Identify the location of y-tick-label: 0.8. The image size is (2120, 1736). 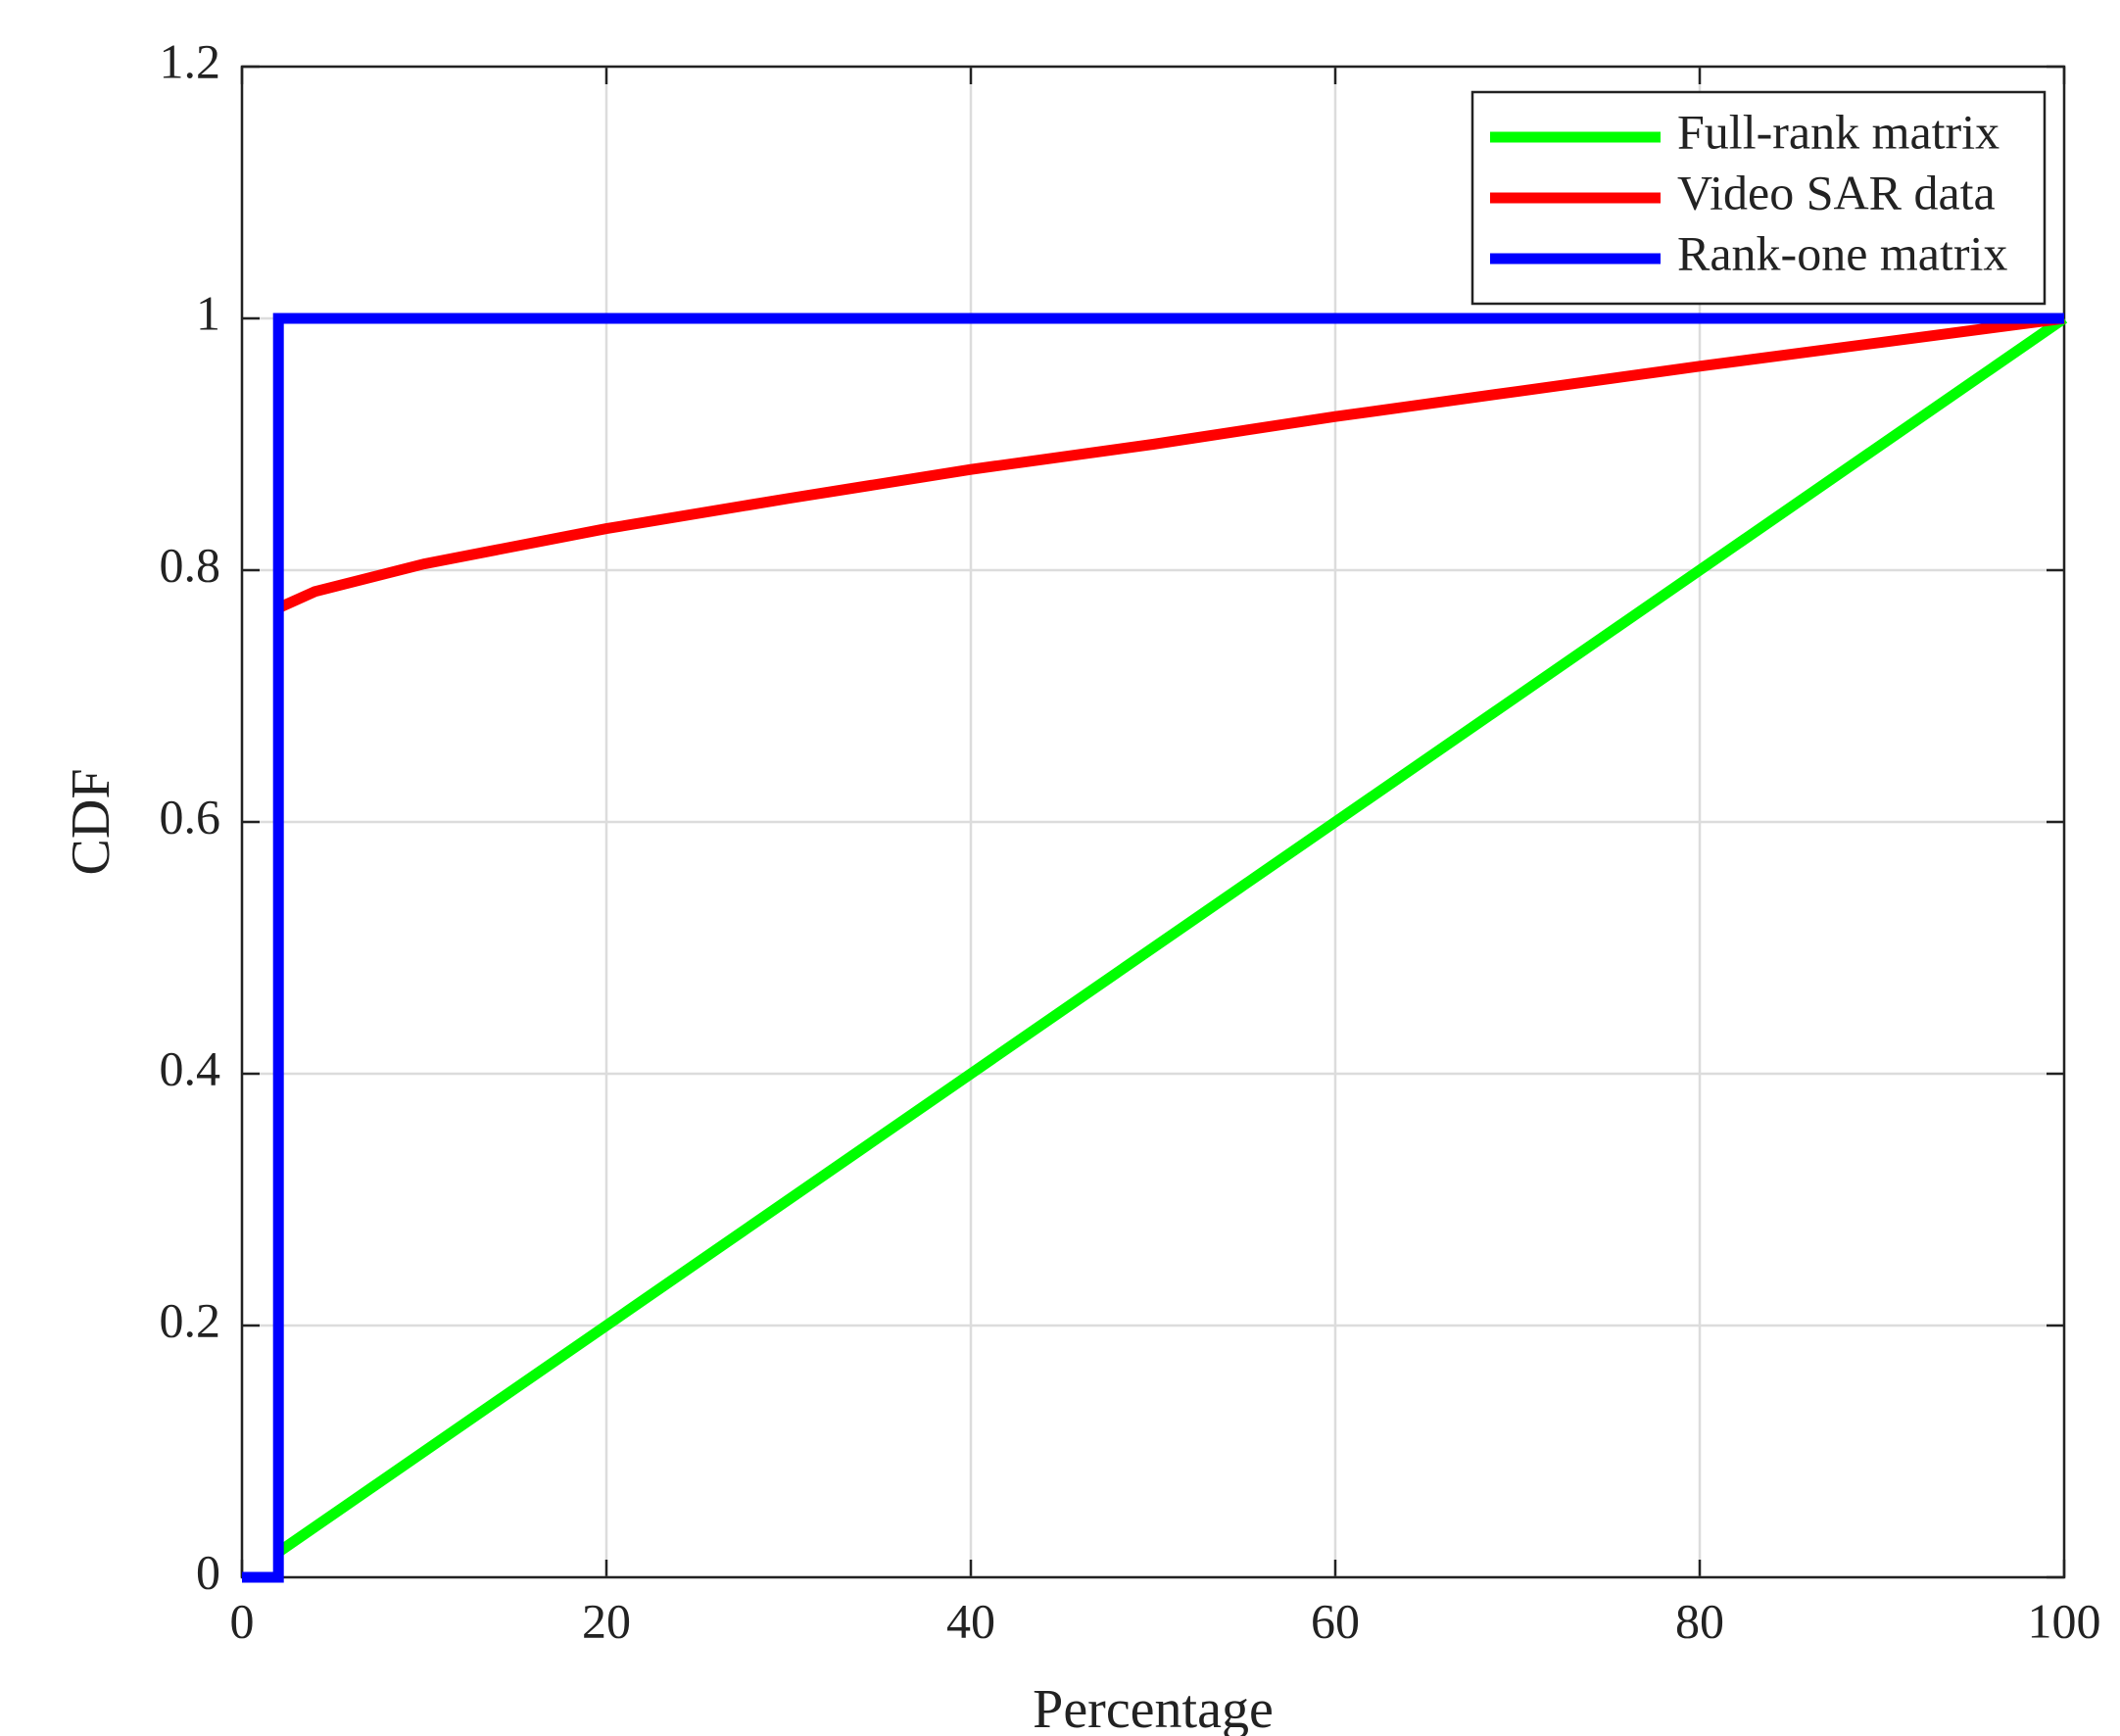
(191, 564).